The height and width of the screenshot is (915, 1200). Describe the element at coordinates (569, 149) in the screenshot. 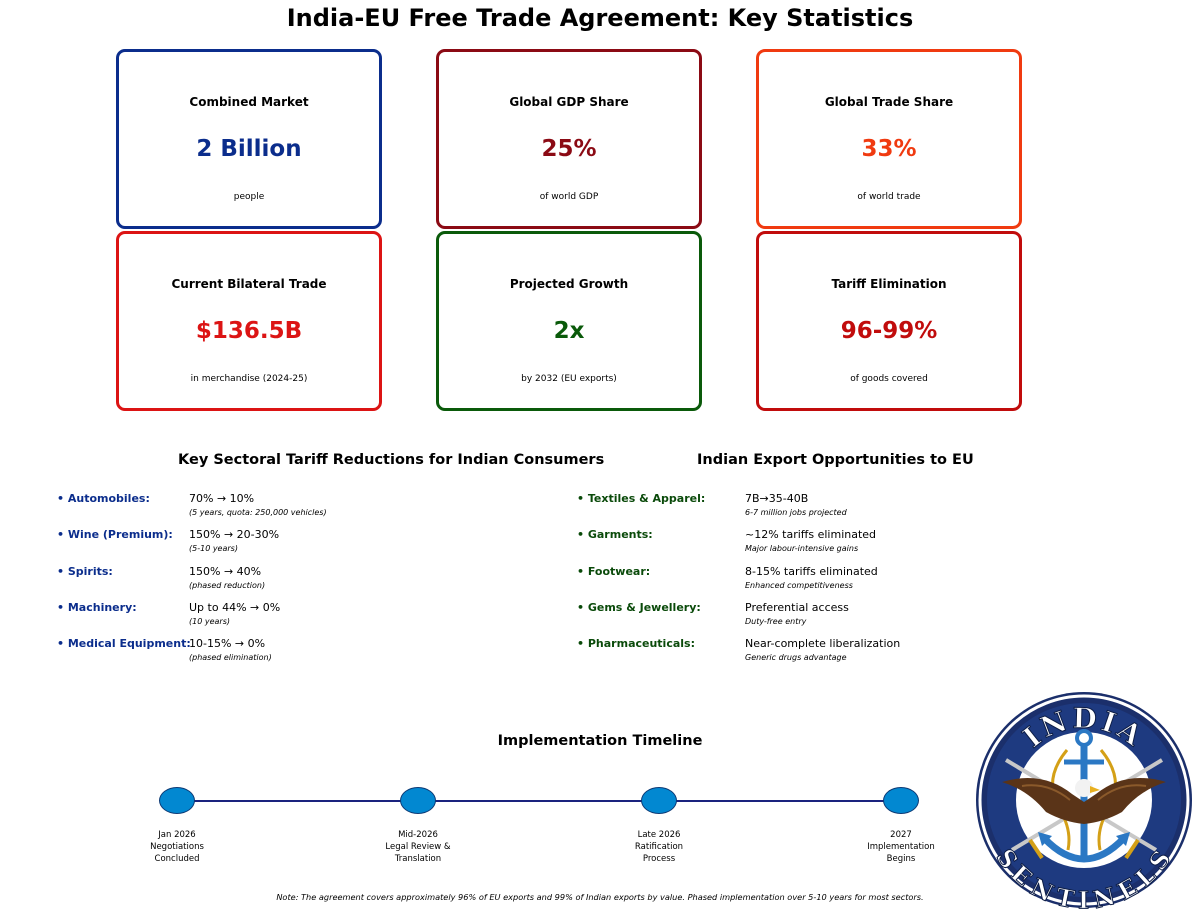

I see `stat-card-value: 25%` at that location.